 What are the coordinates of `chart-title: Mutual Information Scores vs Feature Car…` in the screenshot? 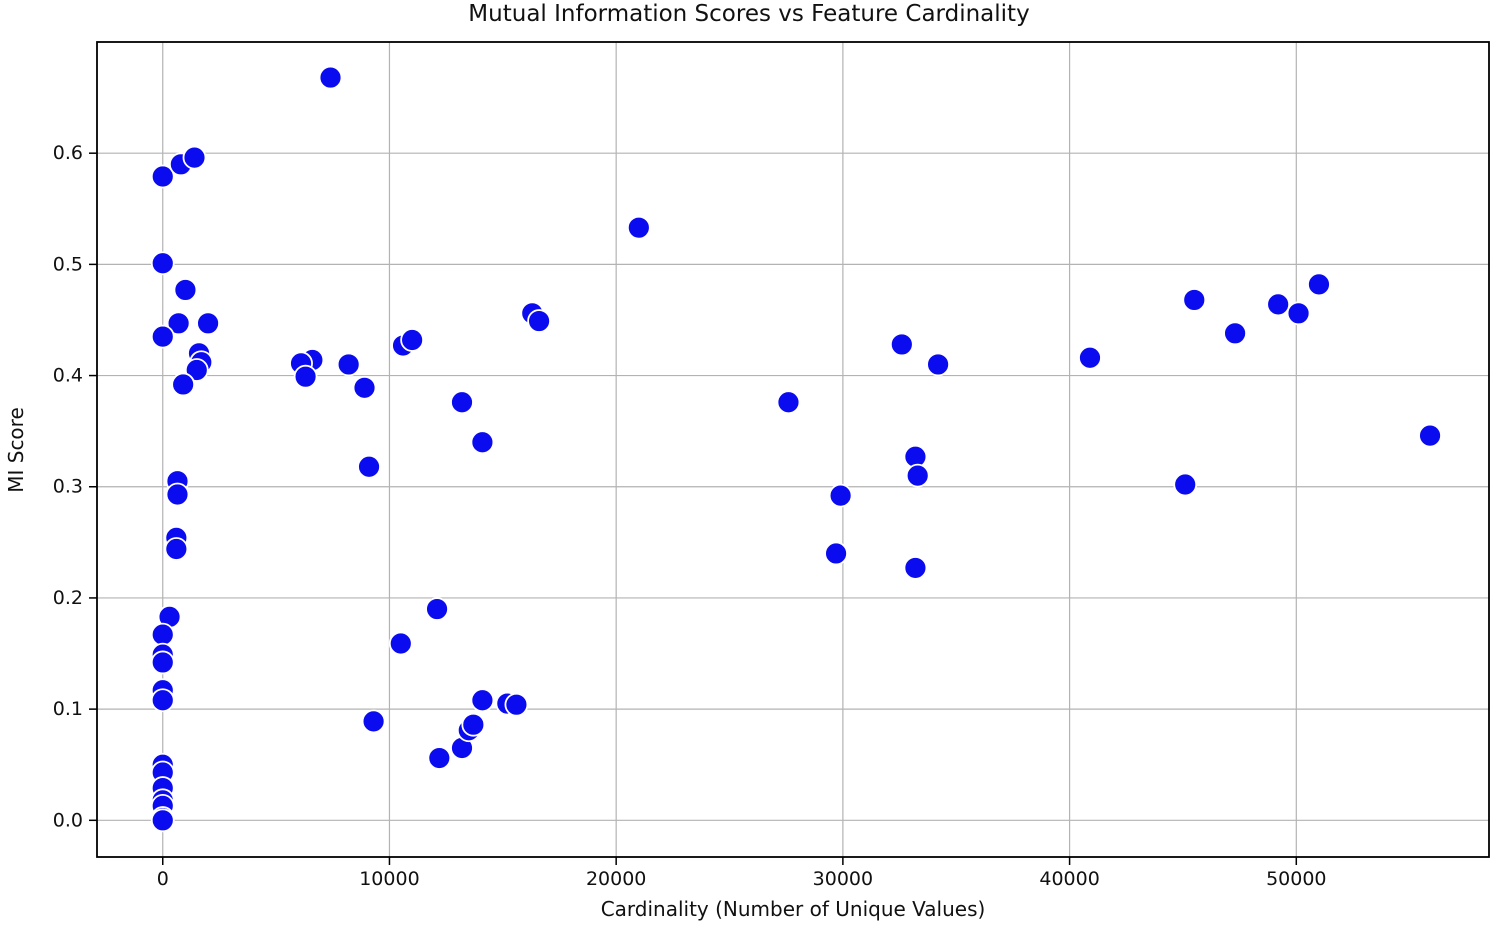 It's located at (749, 14).